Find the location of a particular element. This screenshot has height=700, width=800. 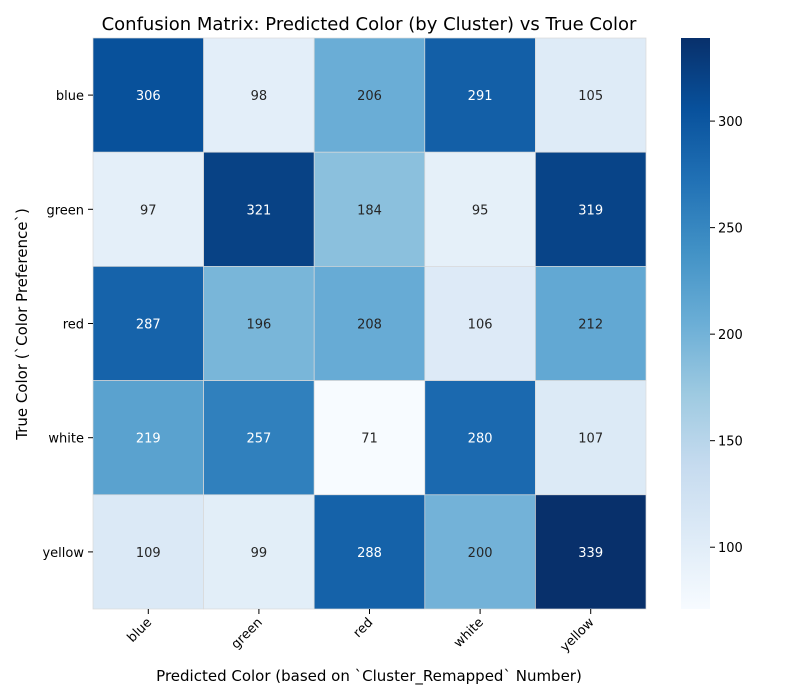

x-tick-label: white is located at coordinates (469, 633).